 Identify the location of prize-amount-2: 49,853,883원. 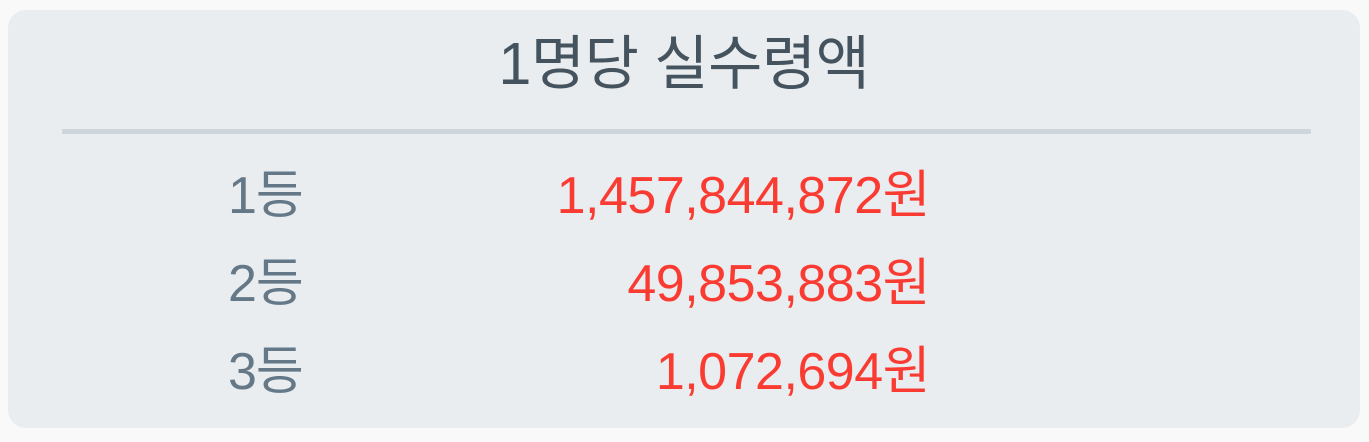
(778, 284).